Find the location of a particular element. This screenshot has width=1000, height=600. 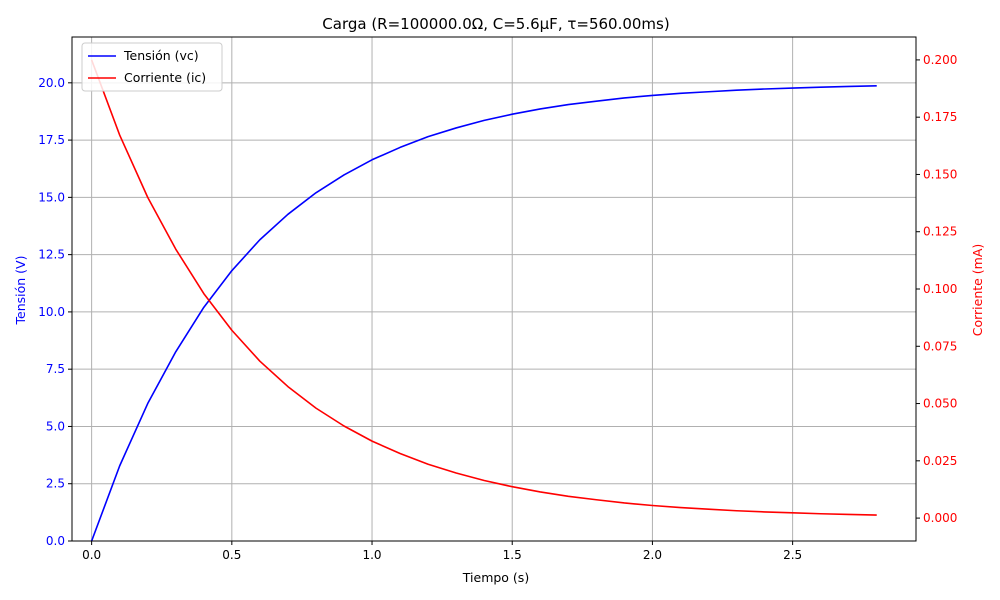

x-tick-label: 1.0 is located at coordinates (371, 555).